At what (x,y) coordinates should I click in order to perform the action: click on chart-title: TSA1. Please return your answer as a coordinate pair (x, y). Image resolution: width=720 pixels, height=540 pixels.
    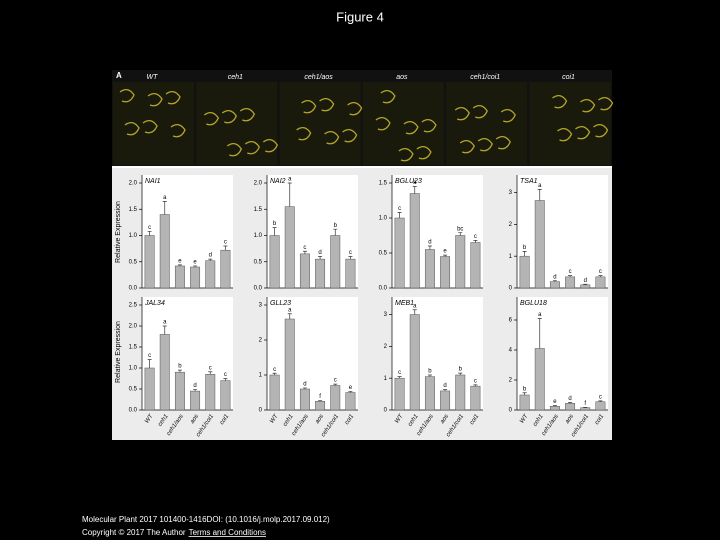
    Looking at the image, I should click on (529, 181).